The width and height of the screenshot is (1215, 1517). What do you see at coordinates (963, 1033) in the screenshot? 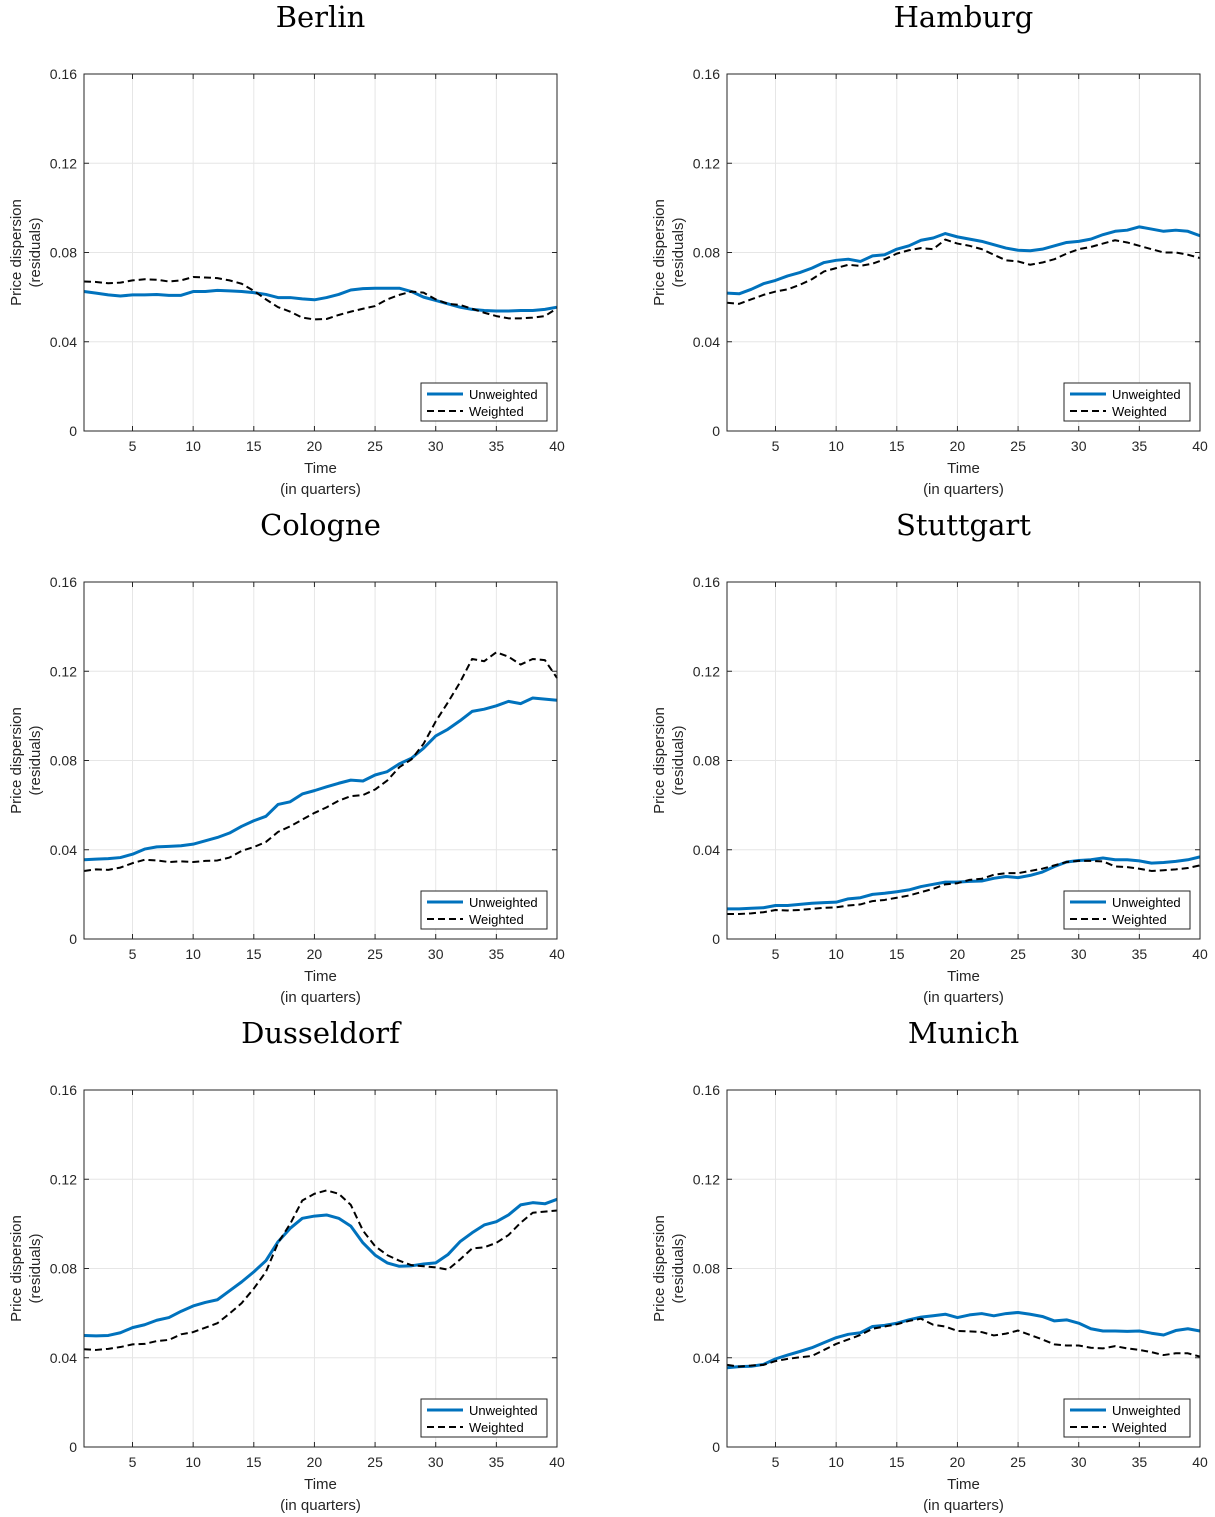
I see `chart-title: Munich` at bounding box center [963, 1033].